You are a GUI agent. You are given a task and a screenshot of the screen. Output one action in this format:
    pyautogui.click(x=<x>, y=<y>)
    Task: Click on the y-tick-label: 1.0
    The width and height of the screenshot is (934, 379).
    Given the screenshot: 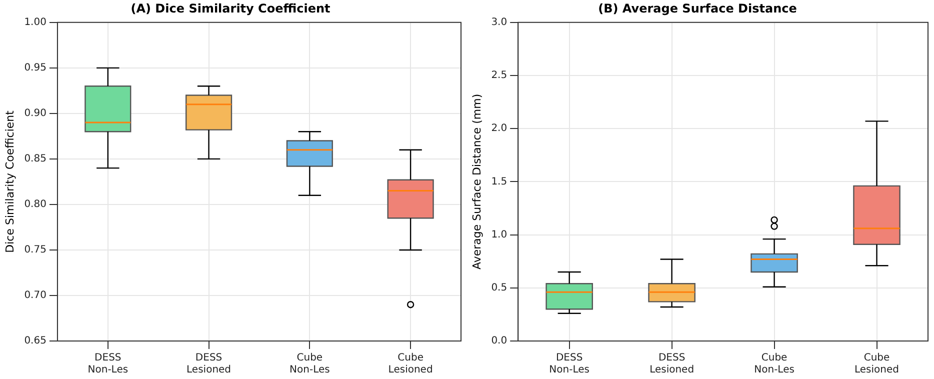 What is the action you would take?
    pyautogui.click(x=499, y=234)
    